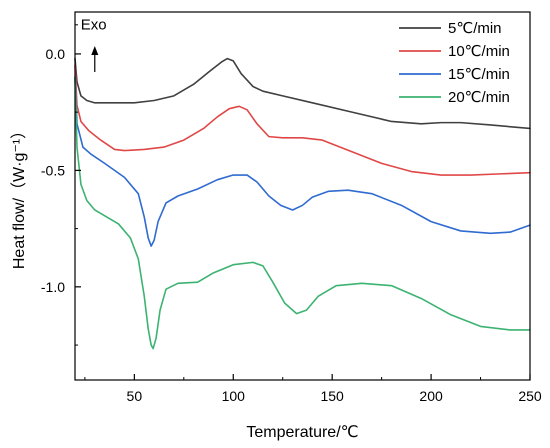 Image resolution: width=550 pixels, height=448 pixels. I want to click on y-tick-label: 0.0, so click(56, 54).